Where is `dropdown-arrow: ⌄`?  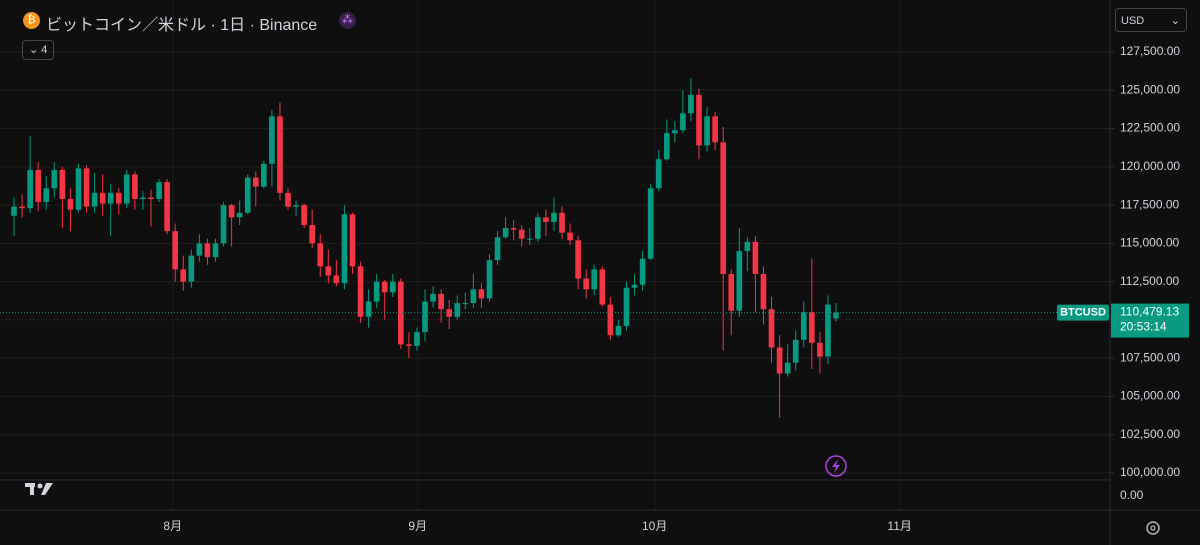
dropdown-arrow: ⌄ is located at coordinates (1175, 21).